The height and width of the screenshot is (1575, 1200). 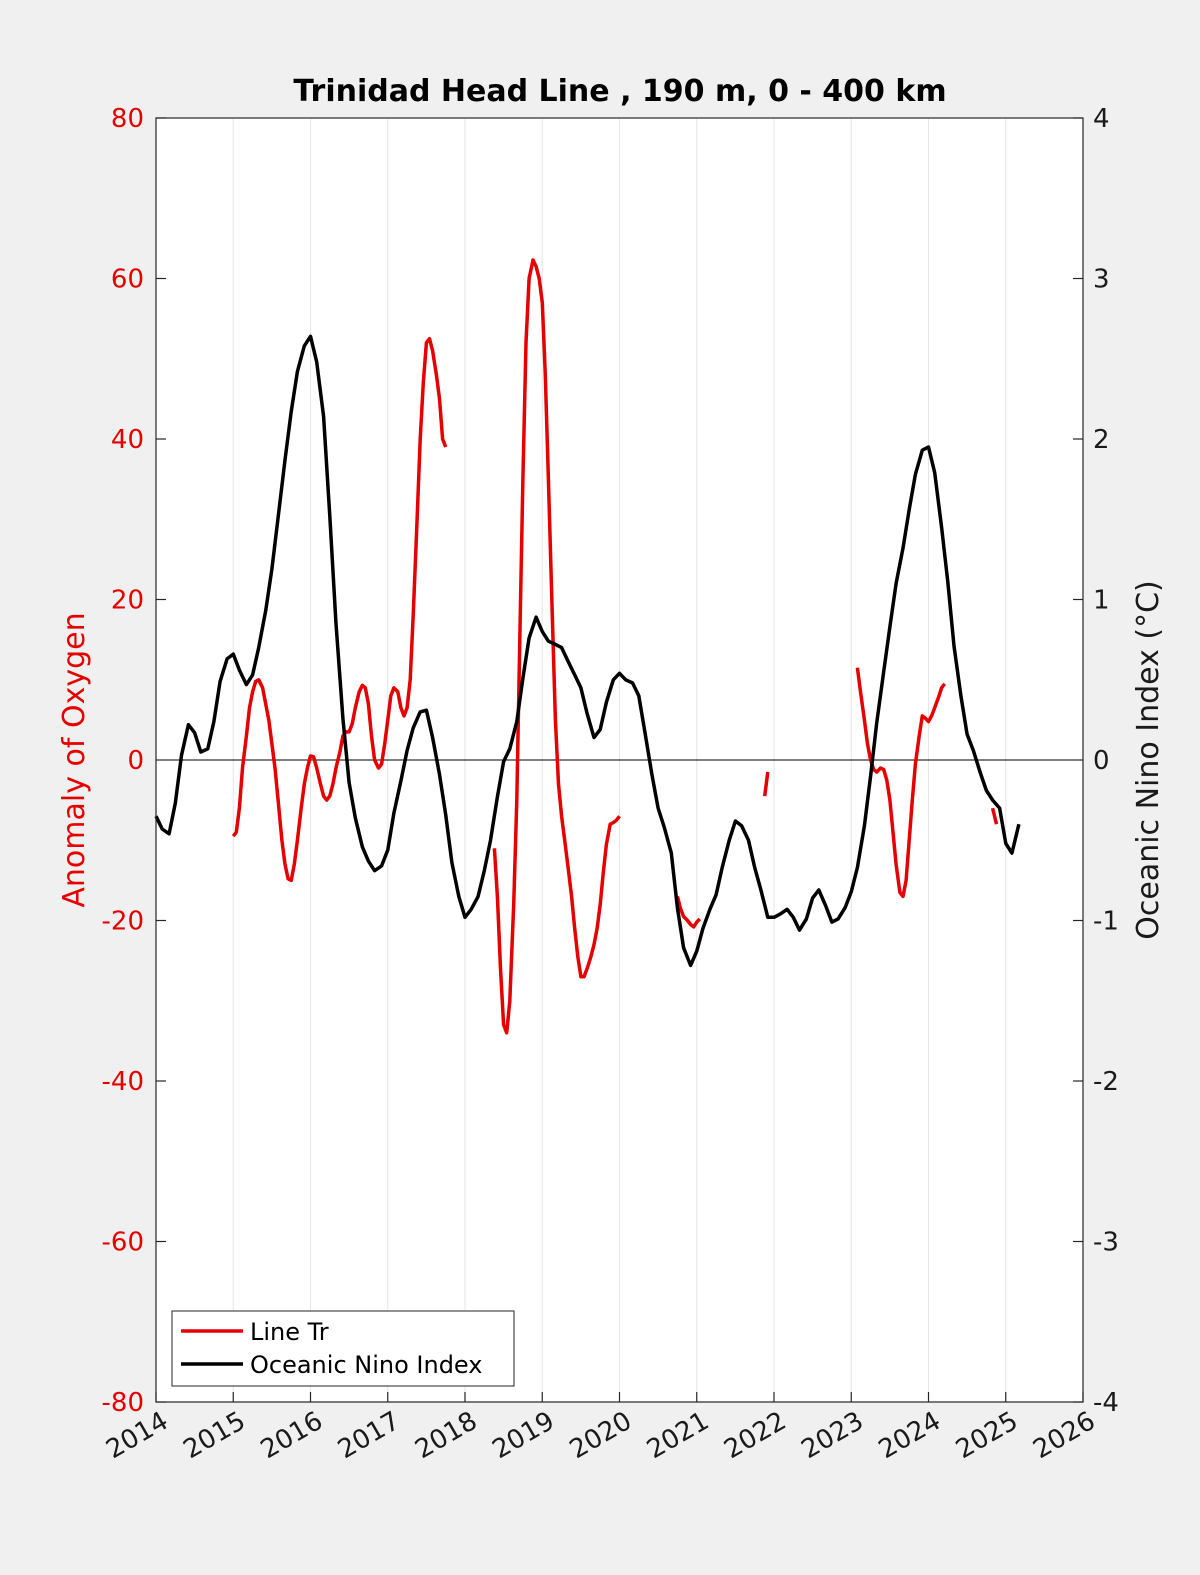 What do you see at coordinates (678, 1435) in the screenshot?
I see `x-tick-label: 2021` at bounding box center [678, 1435].